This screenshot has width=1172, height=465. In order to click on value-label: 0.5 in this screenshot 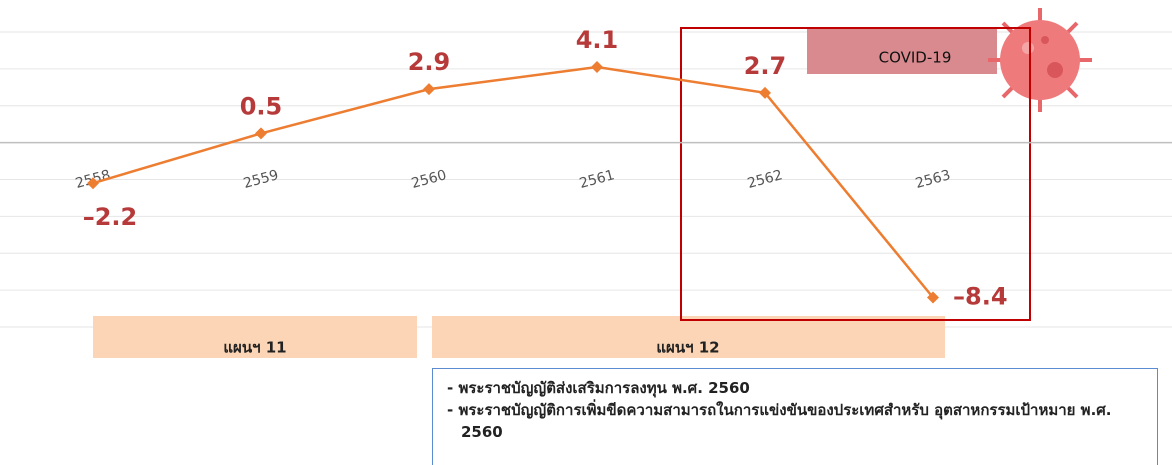, I will do `click(261, 106)`.